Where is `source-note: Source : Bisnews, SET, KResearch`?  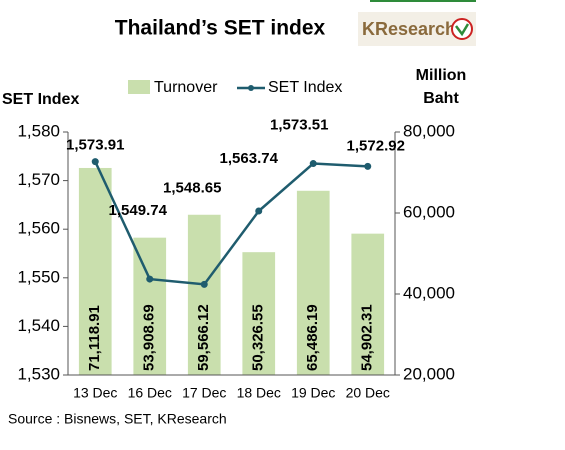 source-note: Source : Bisnews, SET, KResearch is located at coordinates (117, 419).